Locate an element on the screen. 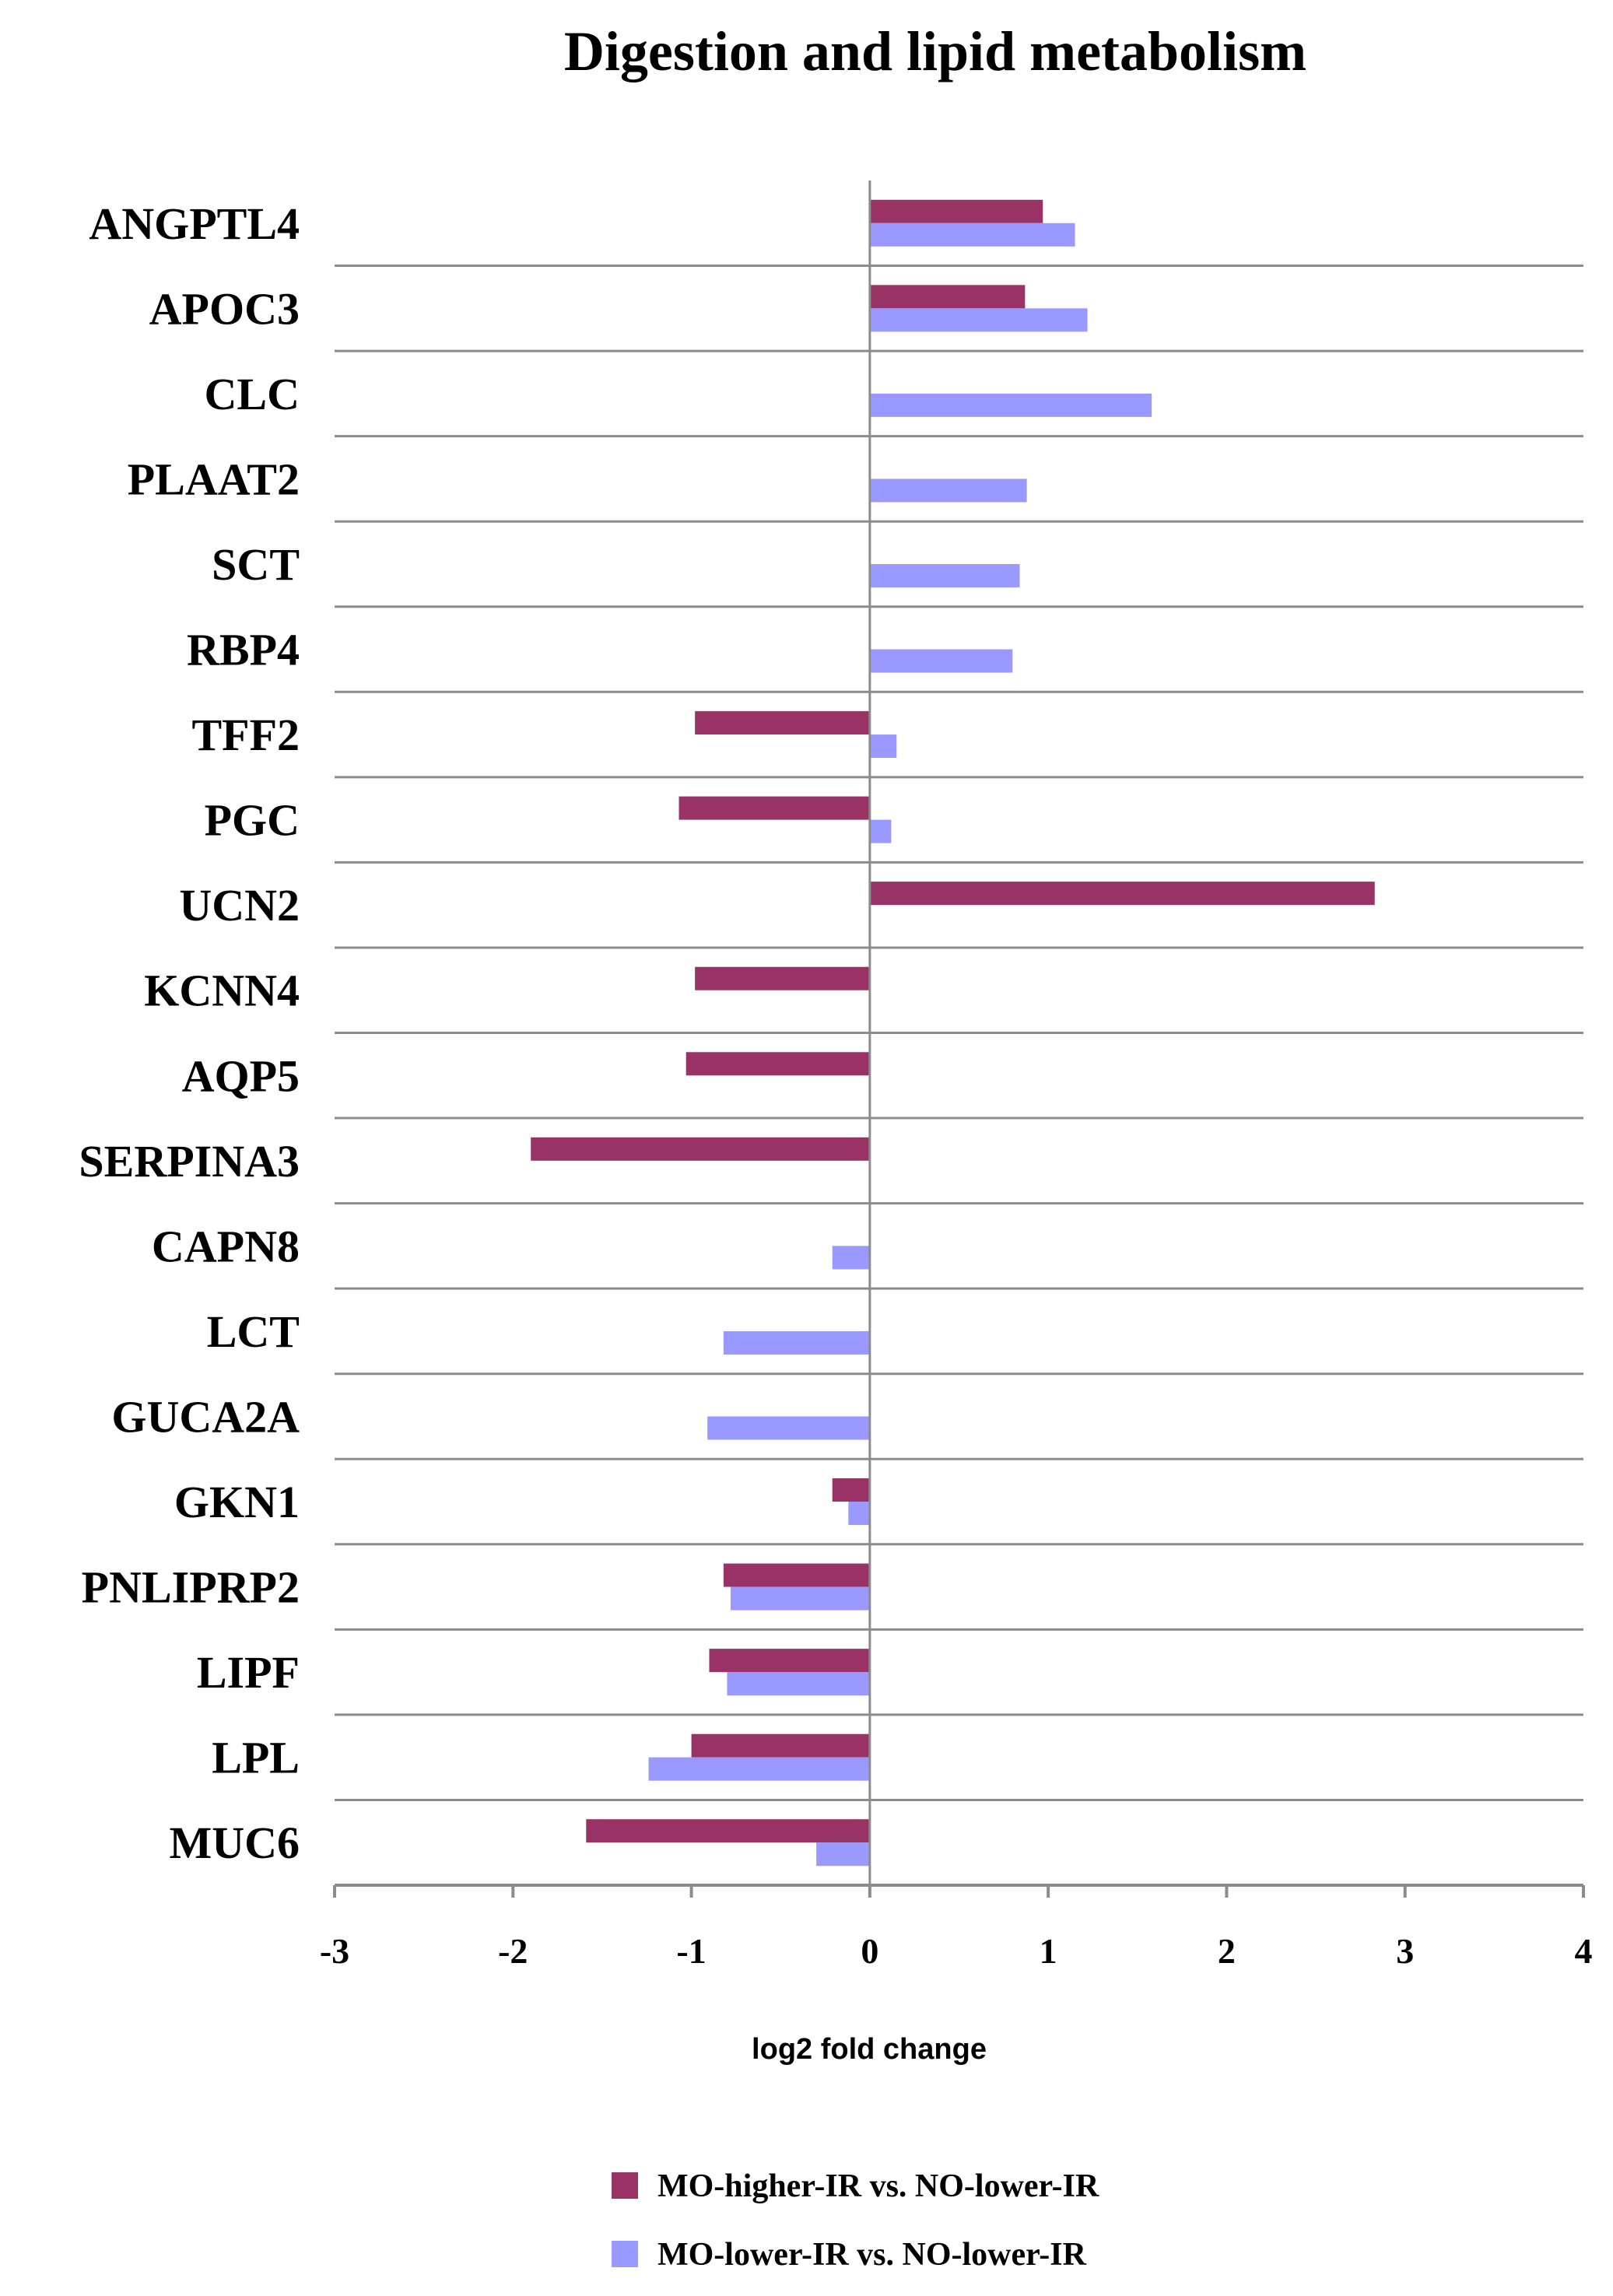 The width and height of the screenshot is (1613, 2296). category-label: PNLIPRP2 is located at coordinates (191, 1587).